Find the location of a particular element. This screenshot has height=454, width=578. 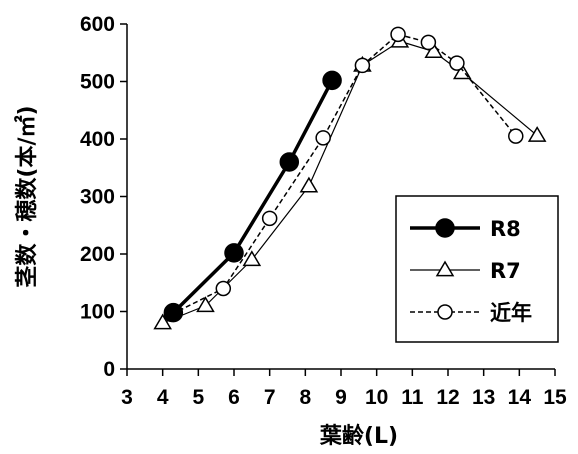

legend-label: 近年 is located at coordinates (511, 313).